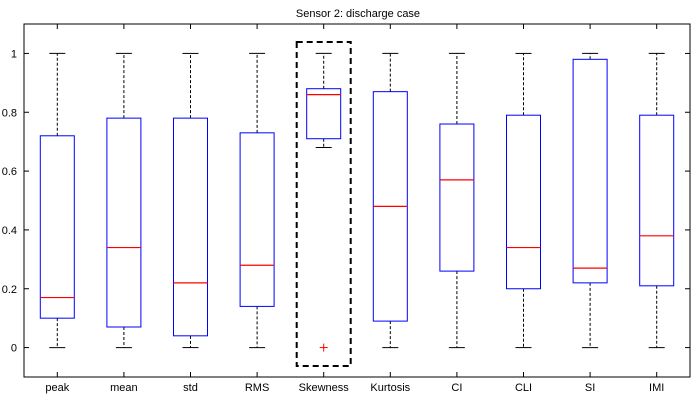 Image resolution: width=698 pixels, height=394 pixels. What do you see at coordinates (14, 349) in the screenshot?
I see `y-tick-label: 0` at bounding box center [14, 349].